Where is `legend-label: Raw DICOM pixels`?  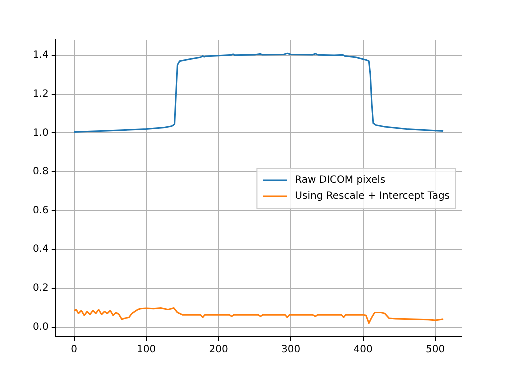 legend-label: Raw DICOM pixels is located at coordinates (340, 180).